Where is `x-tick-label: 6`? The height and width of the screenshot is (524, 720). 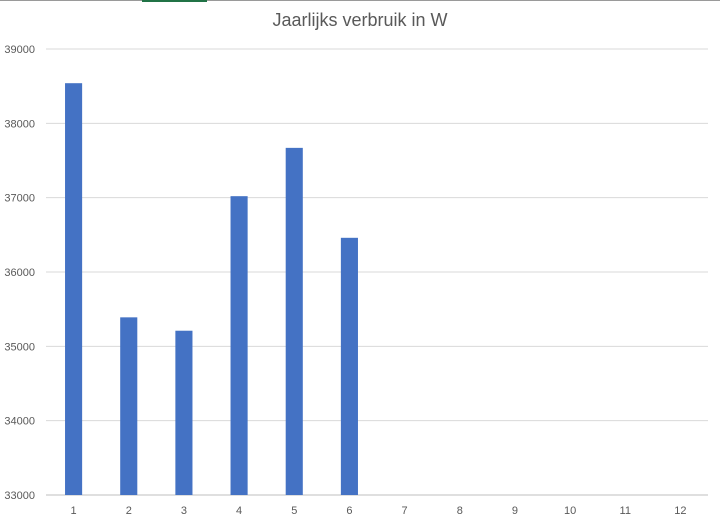
x-tick-label: 6 is located at coordinates (349, 511).